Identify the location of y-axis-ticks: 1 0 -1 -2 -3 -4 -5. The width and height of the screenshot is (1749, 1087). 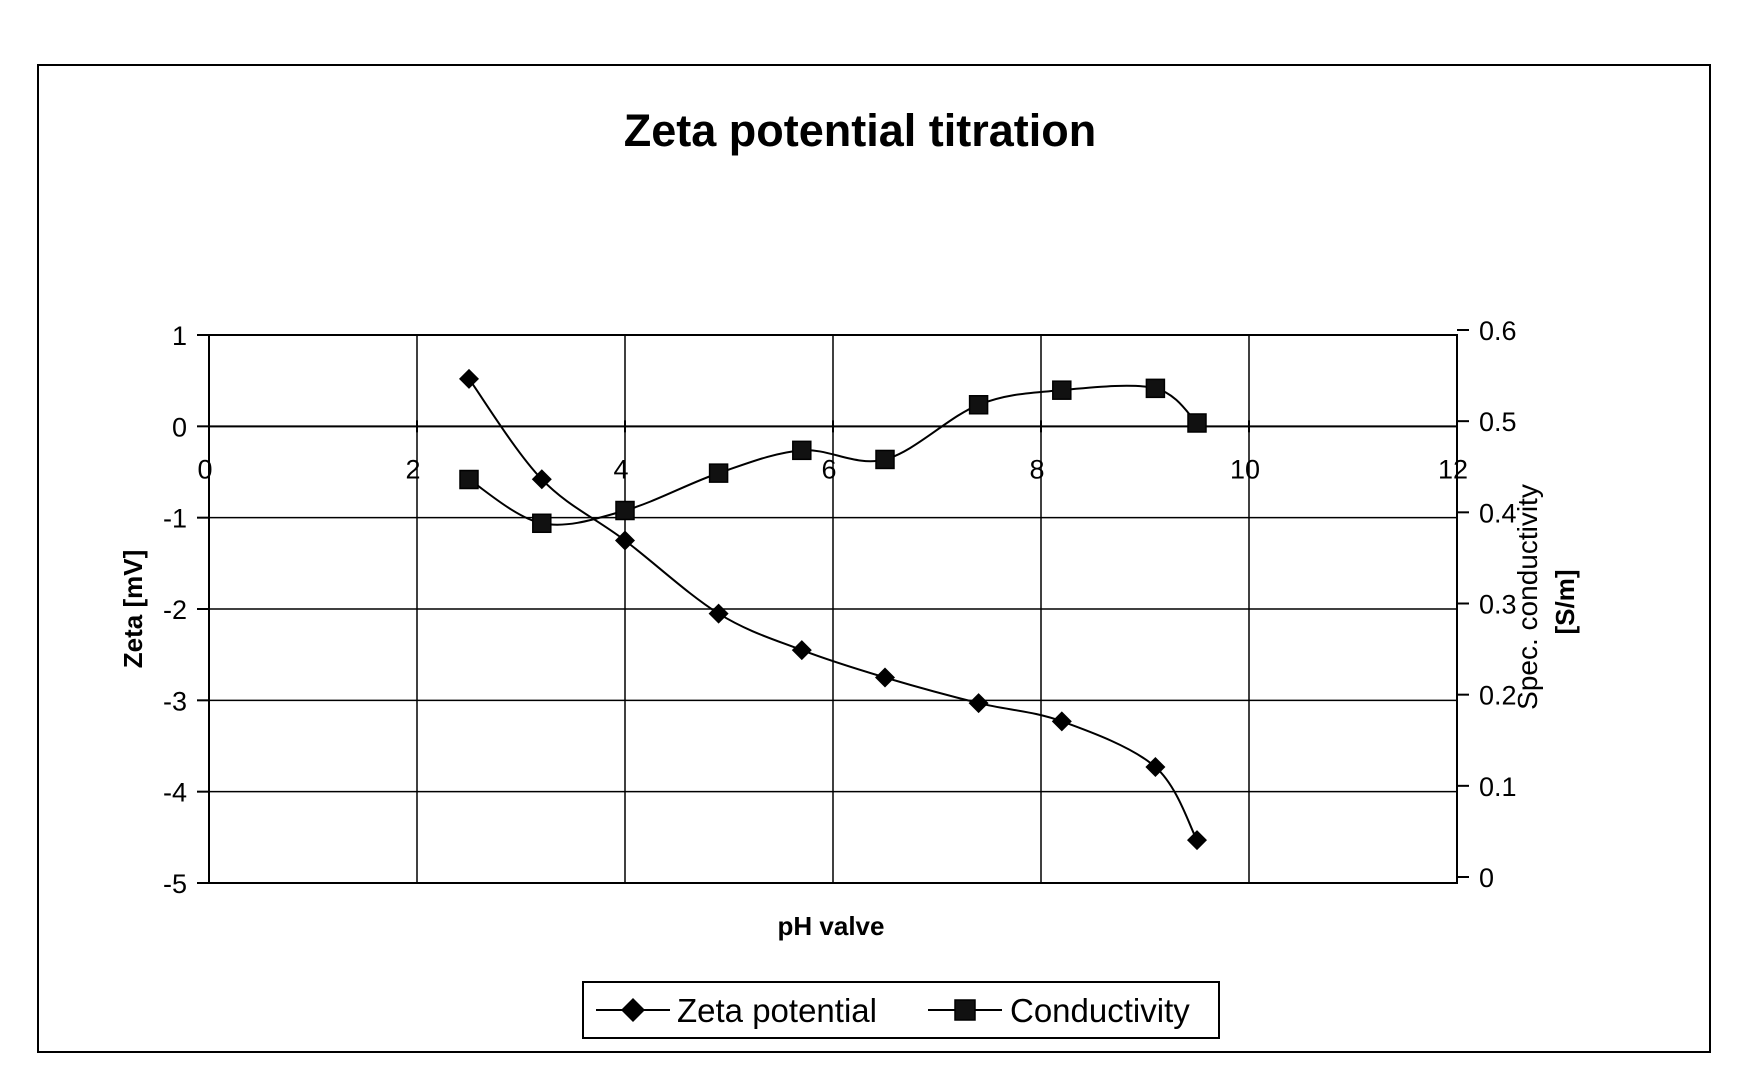
(186, 610).